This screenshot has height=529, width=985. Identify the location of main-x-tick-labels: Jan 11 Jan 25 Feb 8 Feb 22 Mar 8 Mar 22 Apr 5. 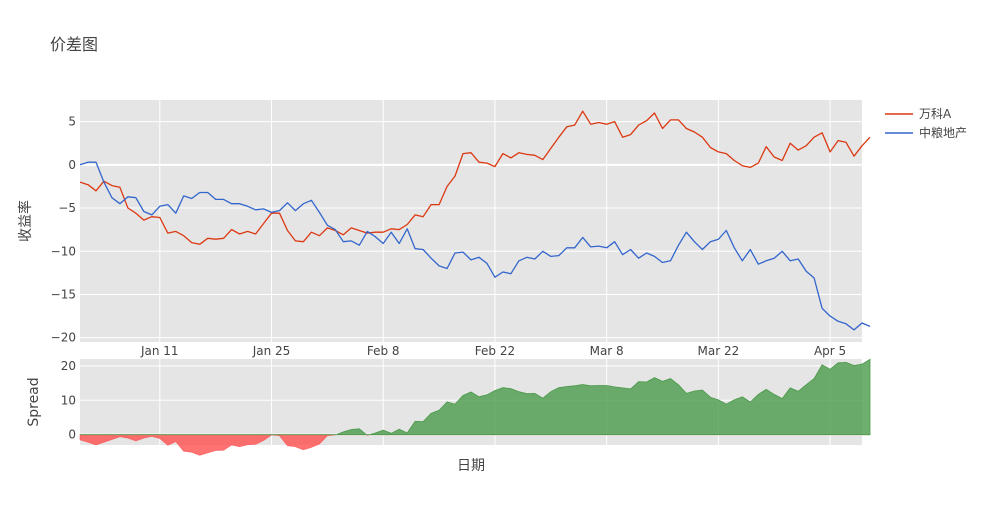
(493, 351).